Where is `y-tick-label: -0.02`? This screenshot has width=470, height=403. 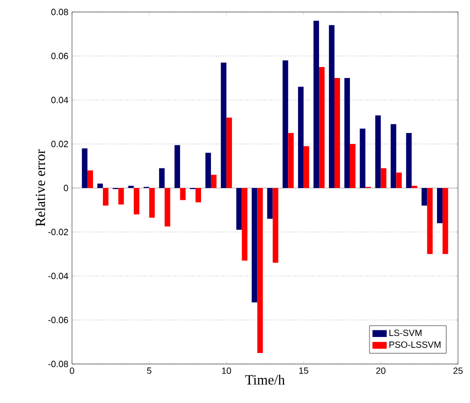
y-tick-label: -0.02 is located at coordinates (58, 232).